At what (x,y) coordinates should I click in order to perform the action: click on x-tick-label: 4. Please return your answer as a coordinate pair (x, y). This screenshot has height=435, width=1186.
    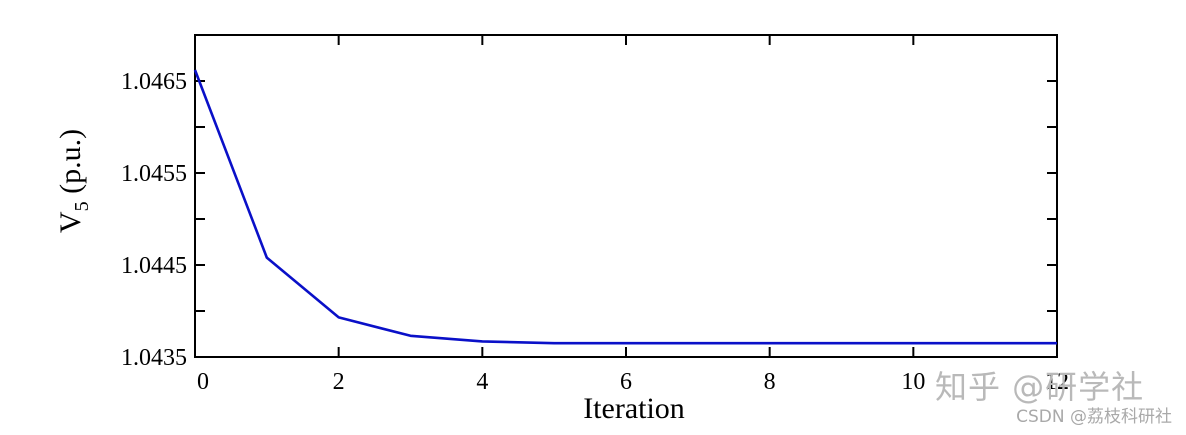
    Looking at the image, I should click on (482, 382).